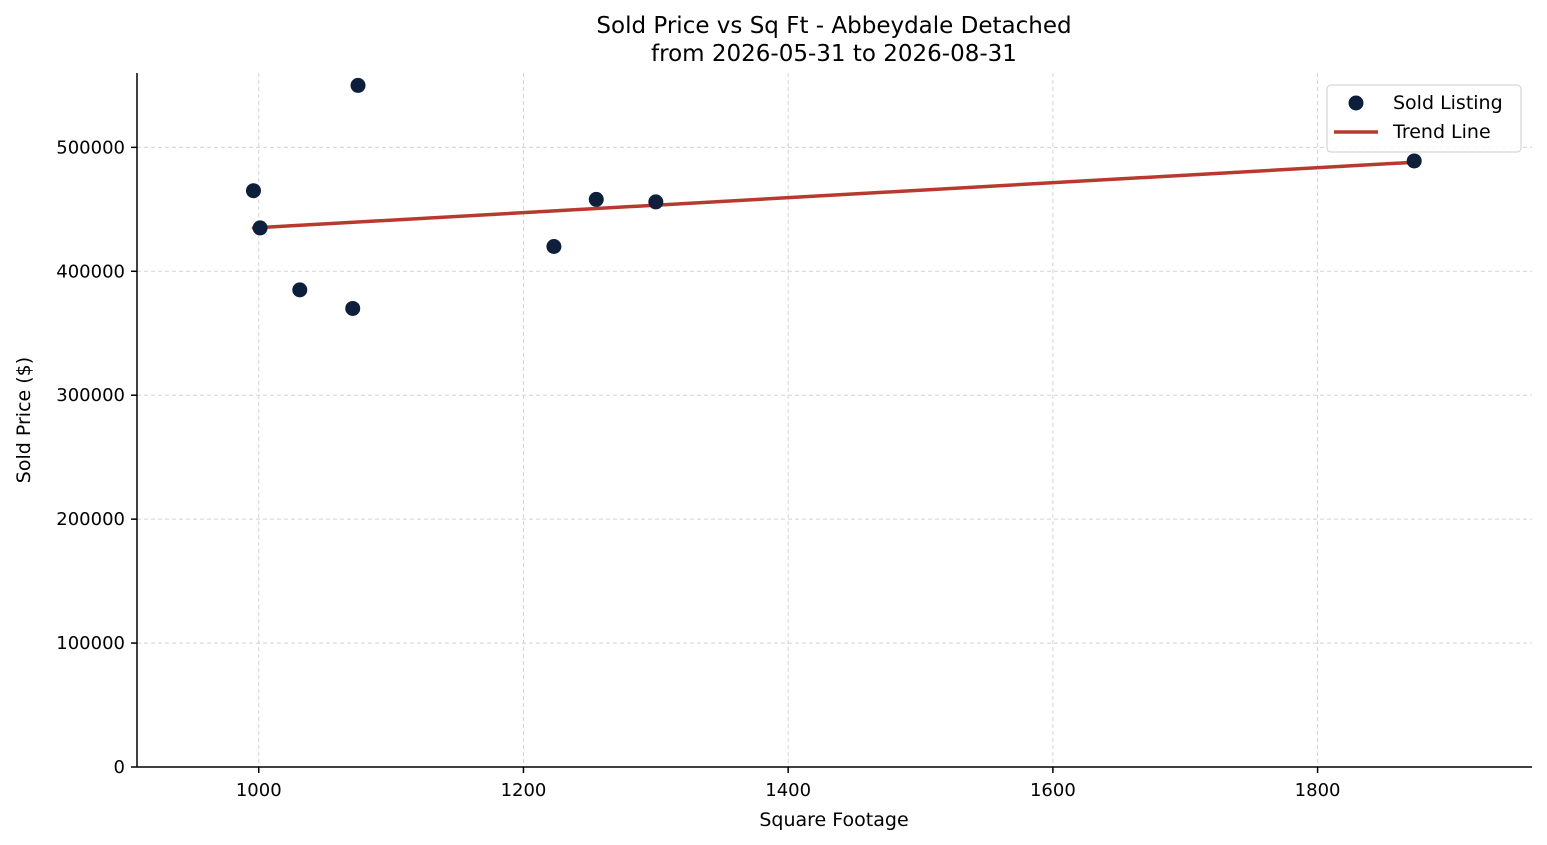 The image size is (1547, 845). I want to click on y-axis-ticks: 0 100000 200000 300000 400000 500000, so click(96, 457).